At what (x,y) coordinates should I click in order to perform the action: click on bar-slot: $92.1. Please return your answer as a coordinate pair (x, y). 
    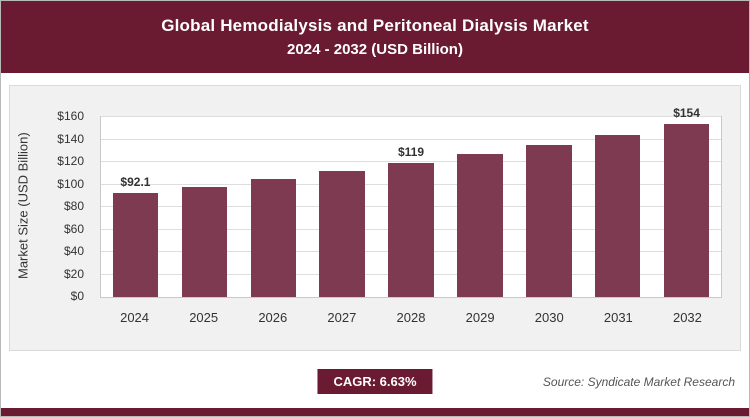
    Looking at the image, I should click on (135, 207).